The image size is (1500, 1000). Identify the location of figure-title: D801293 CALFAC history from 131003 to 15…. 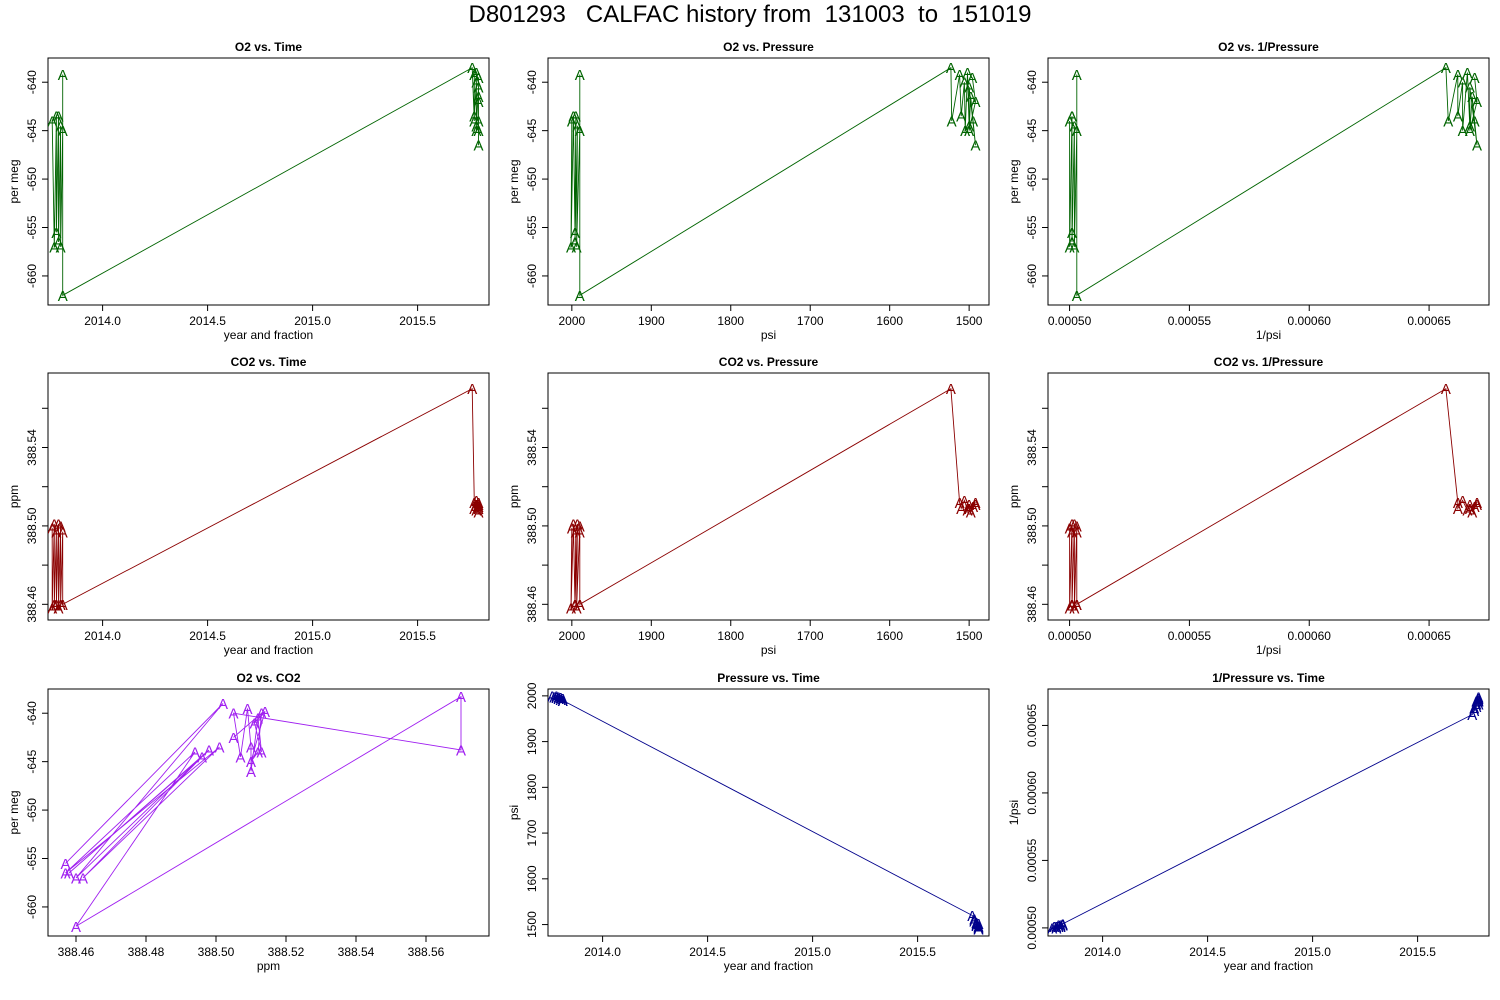
(750, 14).